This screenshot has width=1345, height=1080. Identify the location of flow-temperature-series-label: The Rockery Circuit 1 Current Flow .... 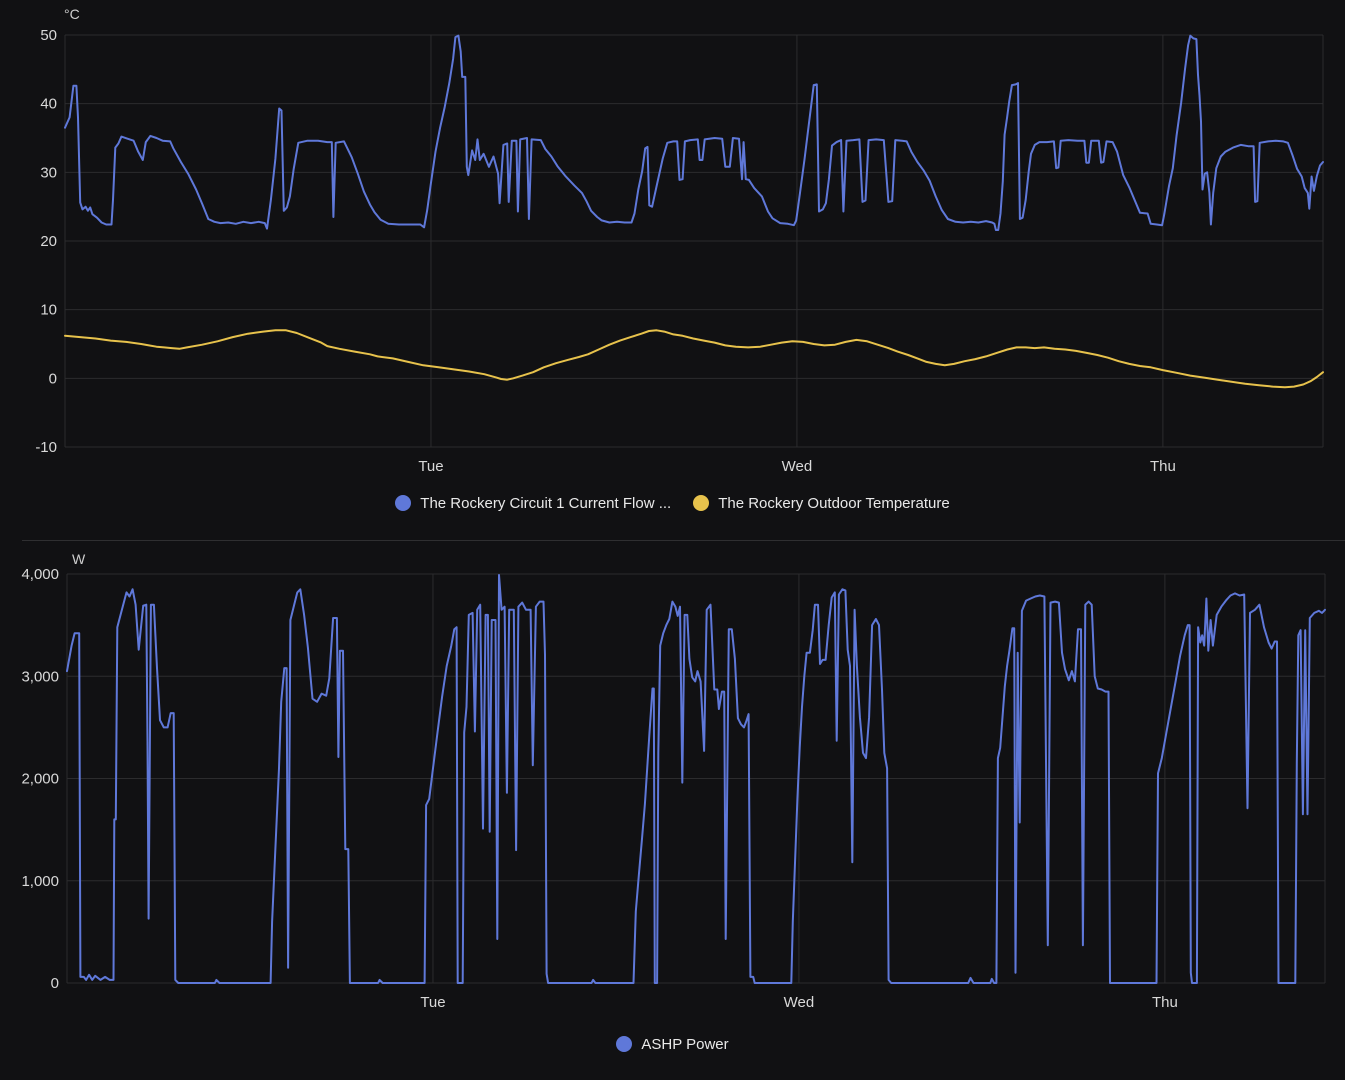
(546, 503).